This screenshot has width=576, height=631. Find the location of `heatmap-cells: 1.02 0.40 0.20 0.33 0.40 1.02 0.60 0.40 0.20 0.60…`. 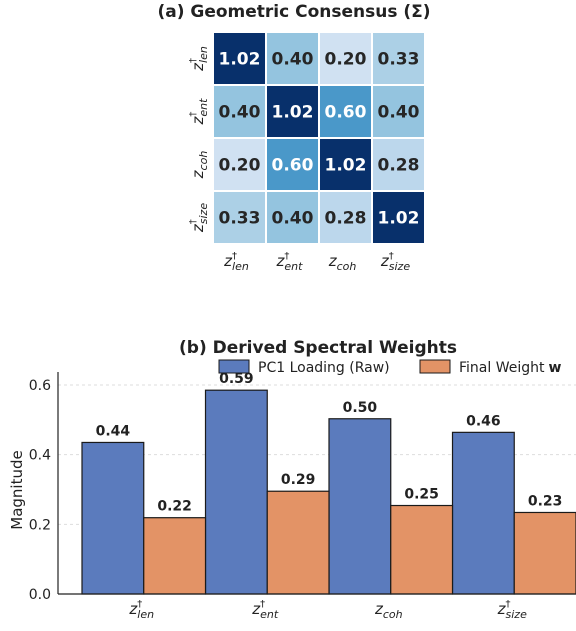

heatmap-cells: 1.02 0.40 0.20 0.33 0.40 1.02 0.60 0.40 0.20 0.60… is located at coordinates (319, 138).